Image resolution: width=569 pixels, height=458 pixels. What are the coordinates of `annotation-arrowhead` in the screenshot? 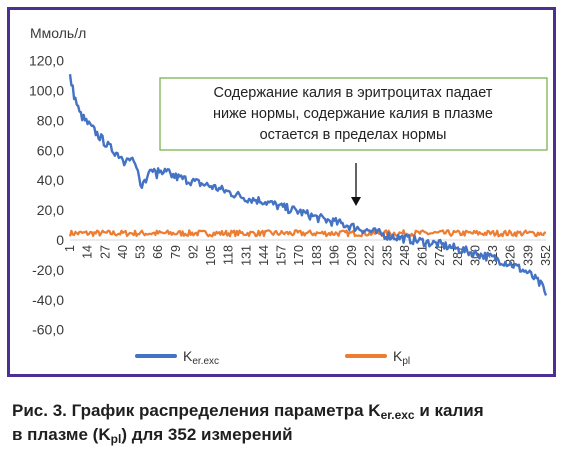 It's located at (356, 201).